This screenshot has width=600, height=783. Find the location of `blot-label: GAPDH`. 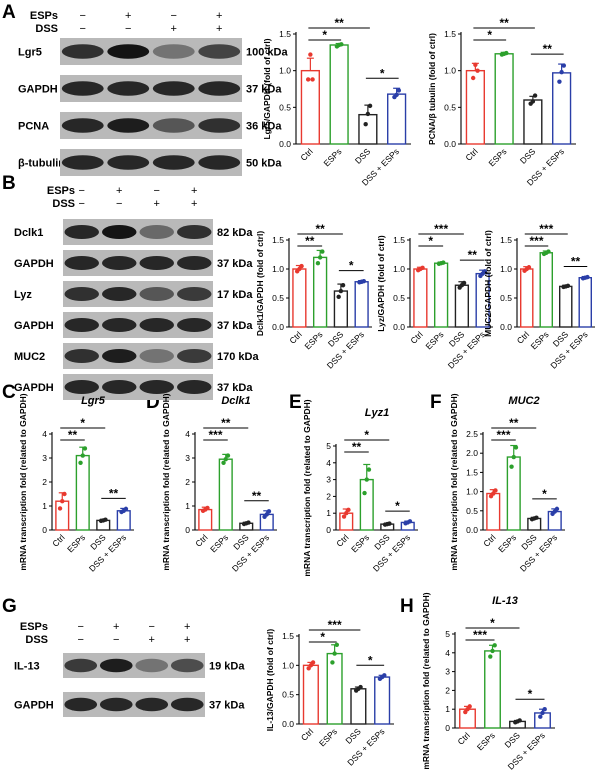

blot-label: GAPDH is located at coordinates (38, 90).